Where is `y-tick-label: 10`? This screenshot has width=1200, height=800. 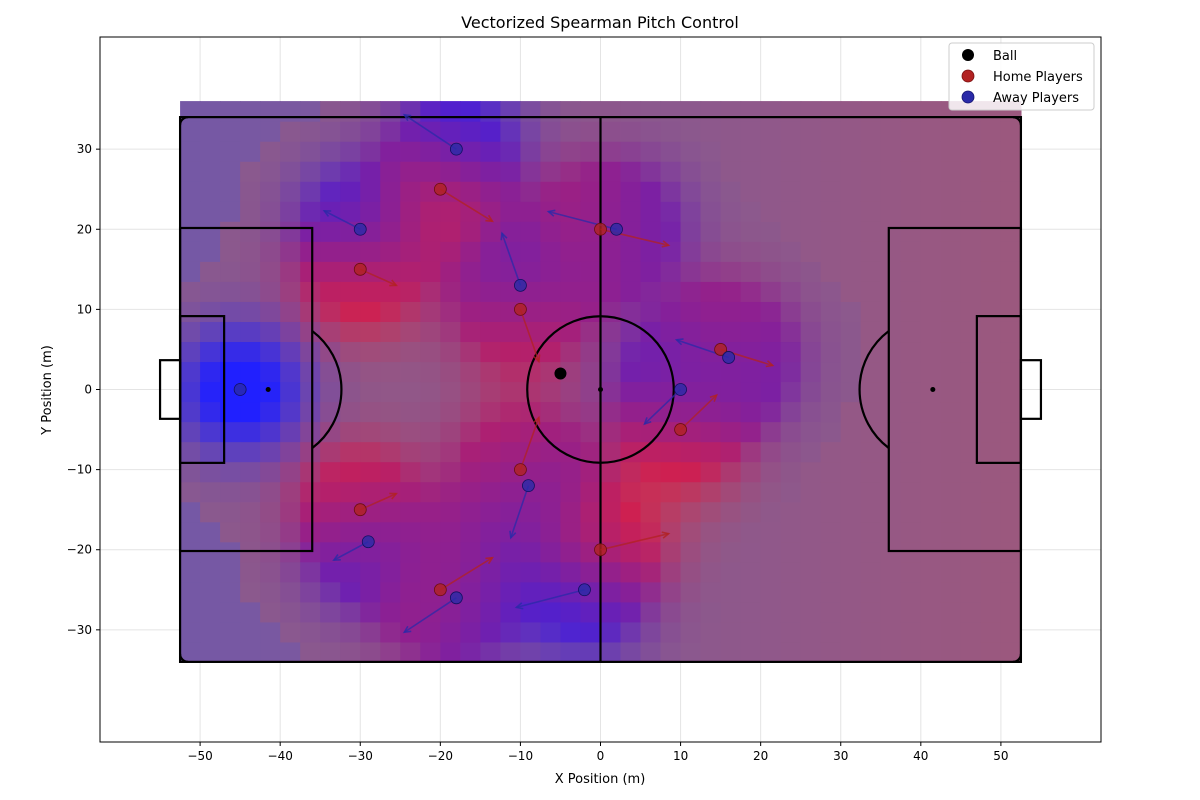 y-tick-label: 10 is located at coordinates (84, 309).